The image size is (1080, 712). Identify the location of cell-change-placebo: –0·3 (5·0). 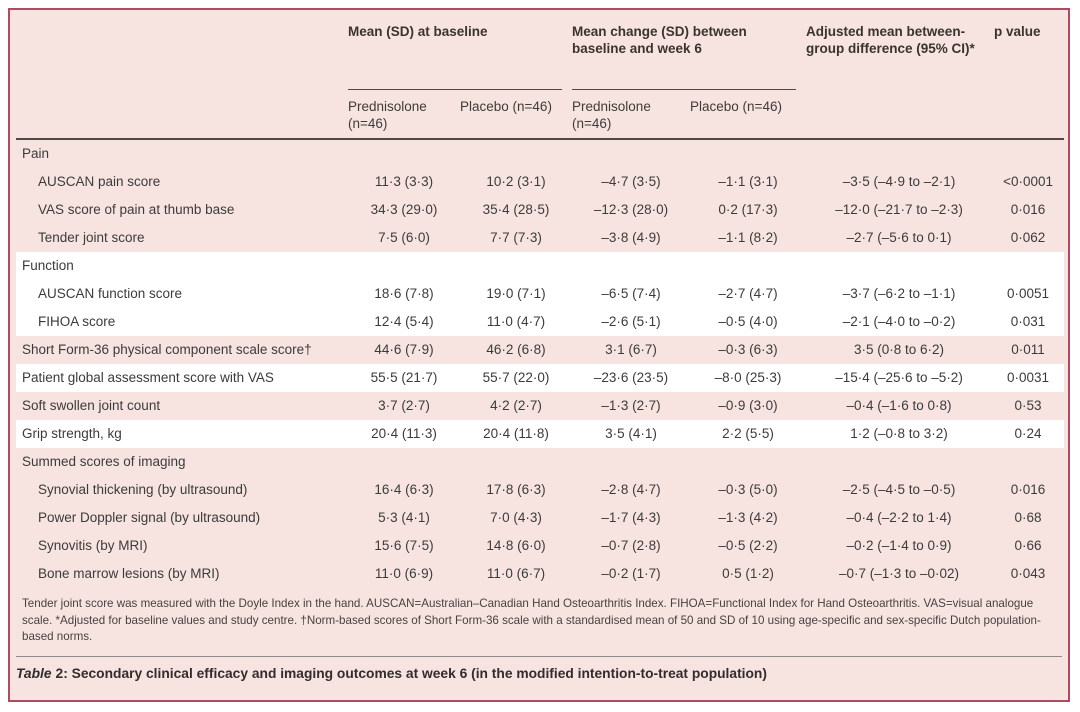
(748, 489).